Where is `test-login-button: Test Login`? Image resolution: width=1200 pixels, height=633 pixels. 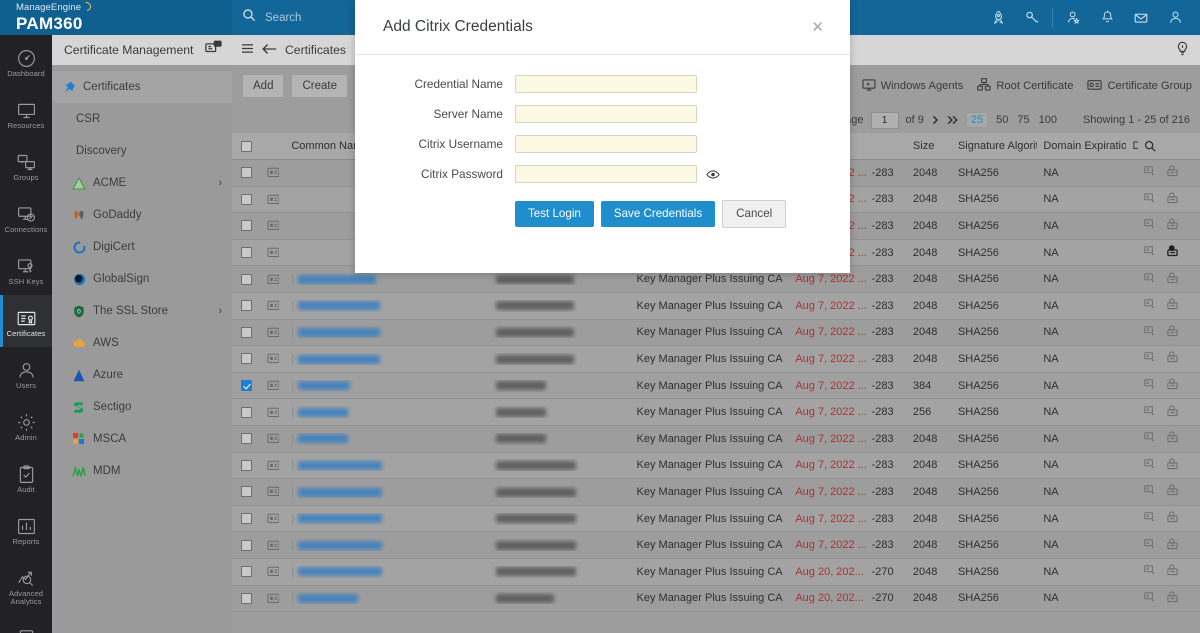
test-login-button: Test Login is located at coordinates (554, 214).